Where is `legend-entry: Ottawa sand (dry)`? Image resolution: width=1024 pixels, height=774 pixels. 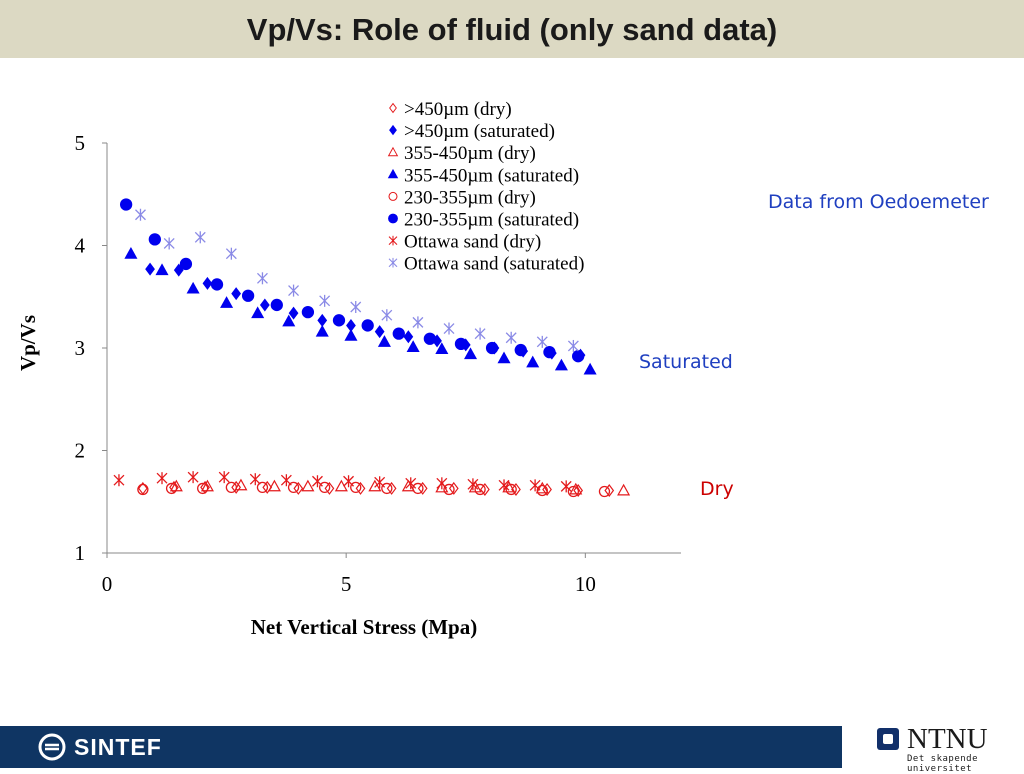
legend-entry: Ottawa sand (dry) is located at coordinates (472, 242).